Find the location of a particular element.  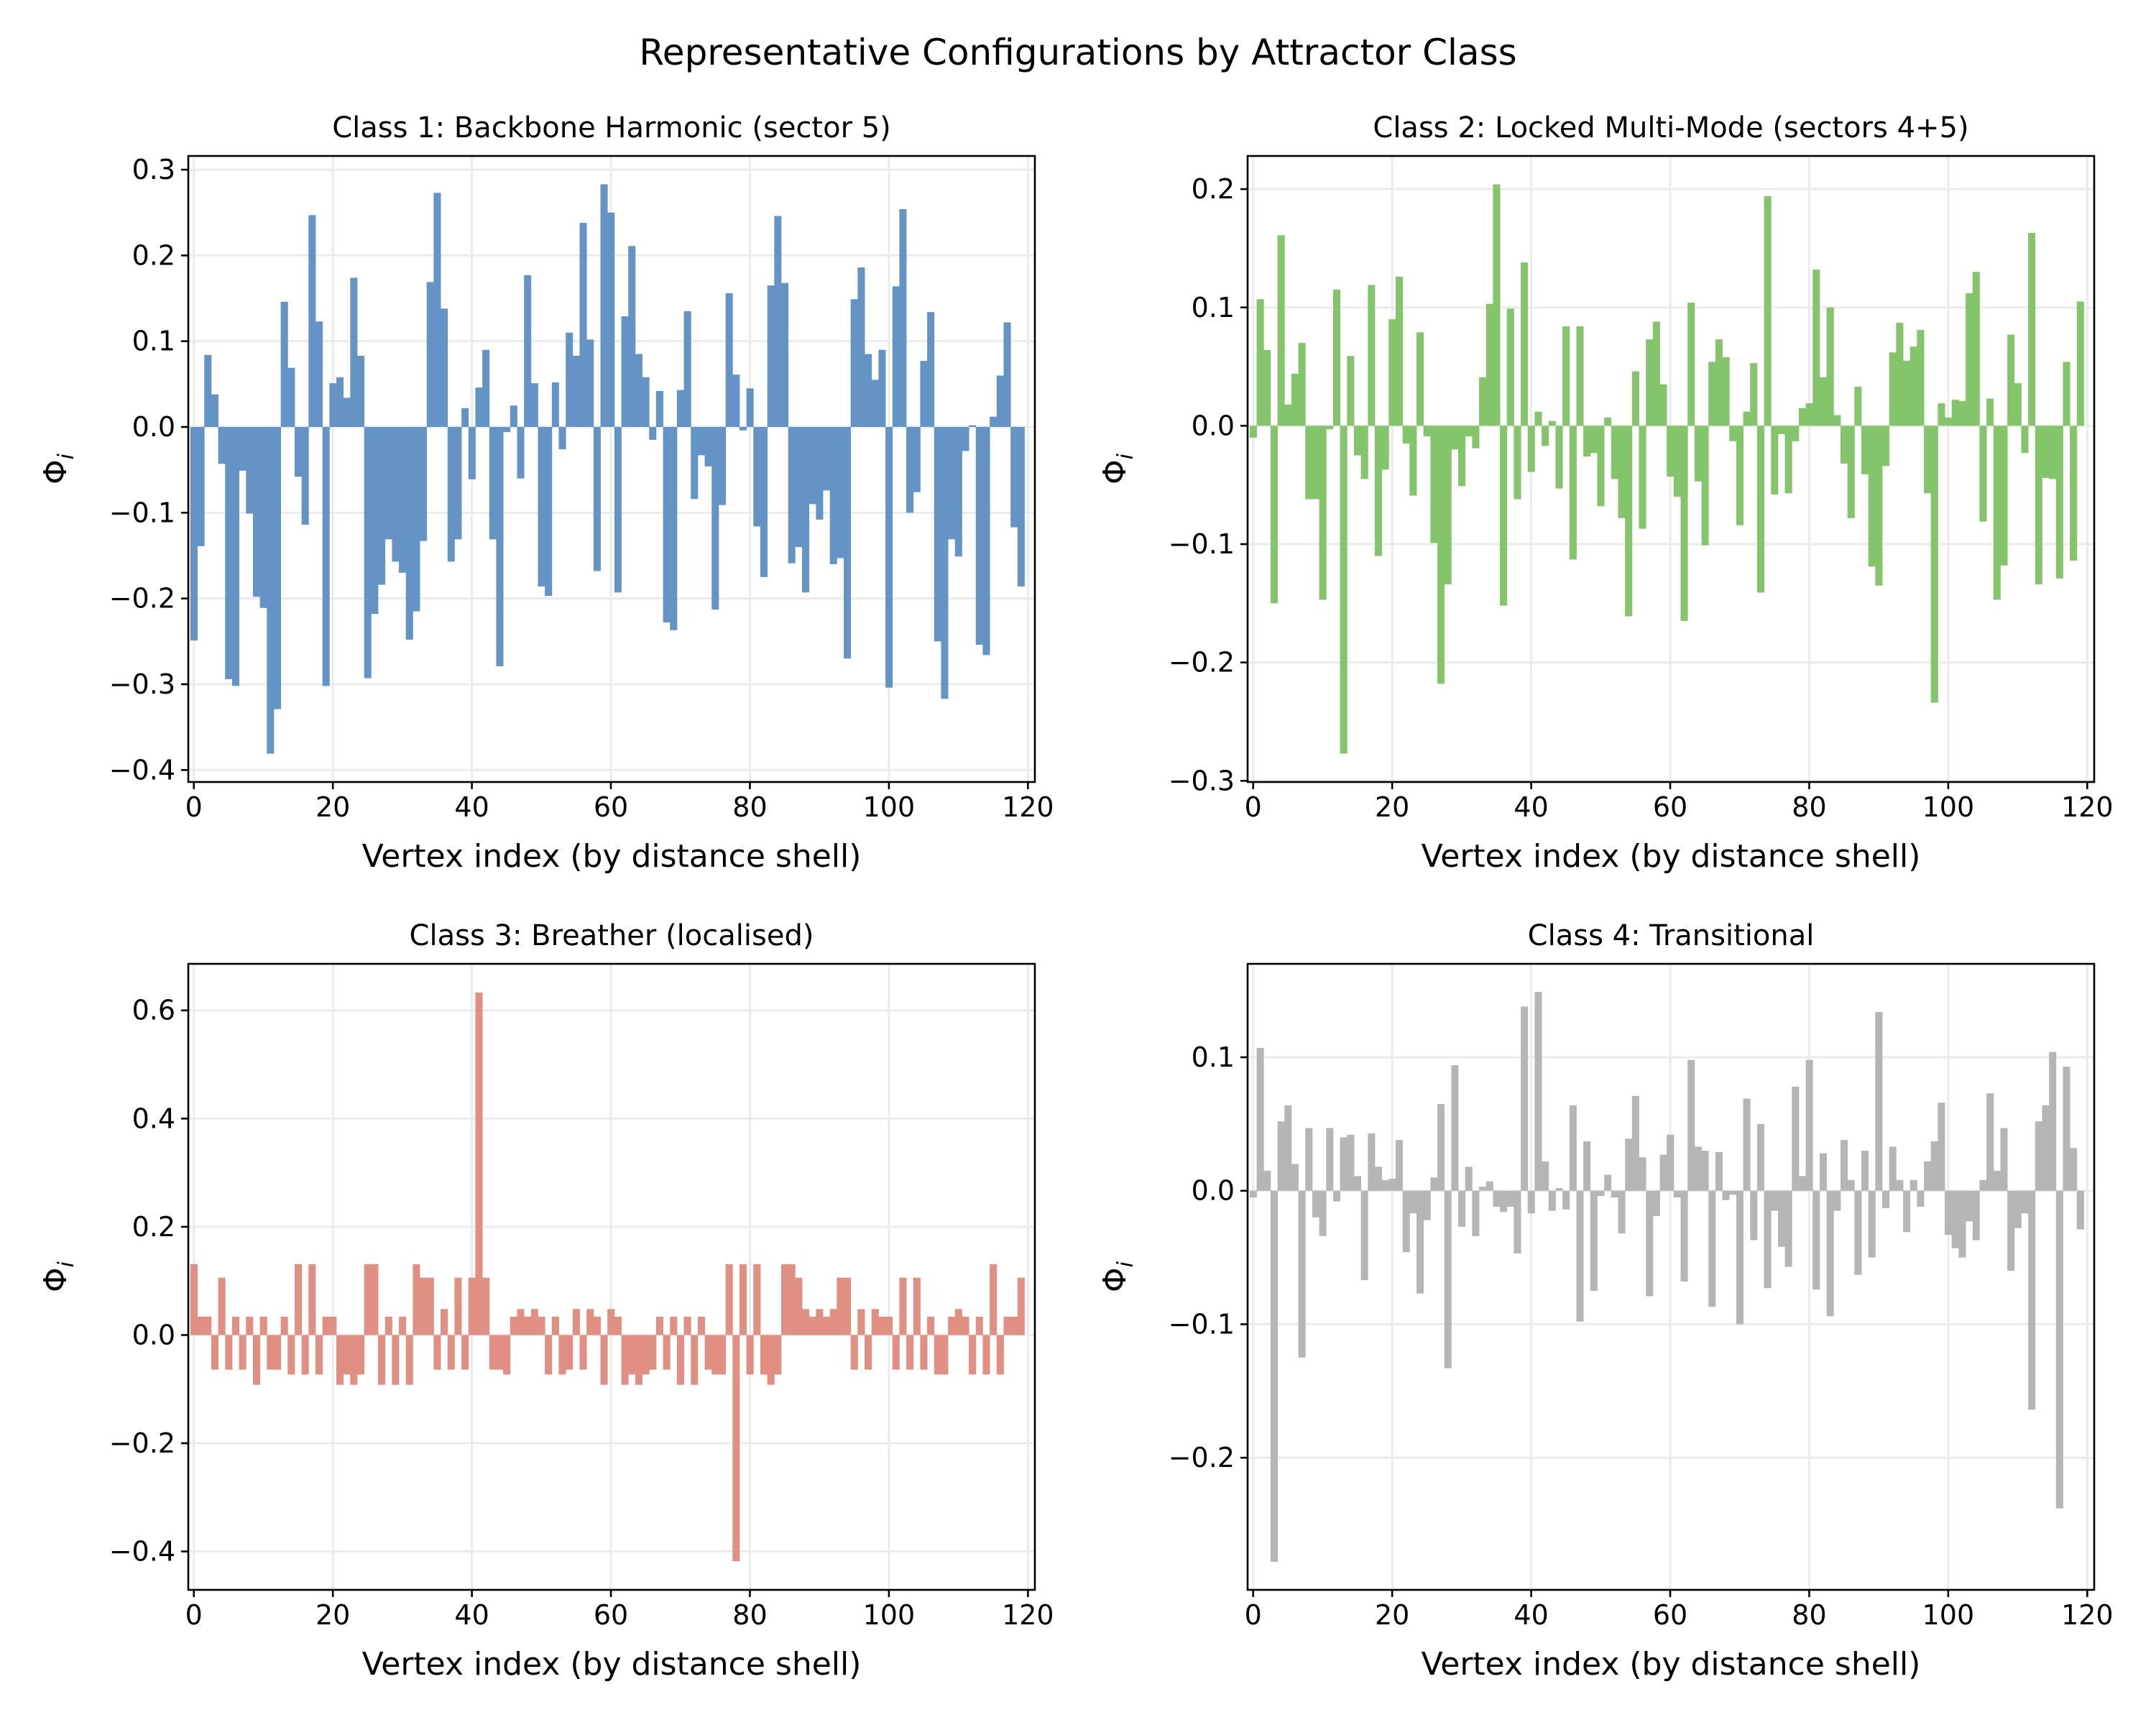

x-tick-label: 120 is located at coordinates (2087, 807).